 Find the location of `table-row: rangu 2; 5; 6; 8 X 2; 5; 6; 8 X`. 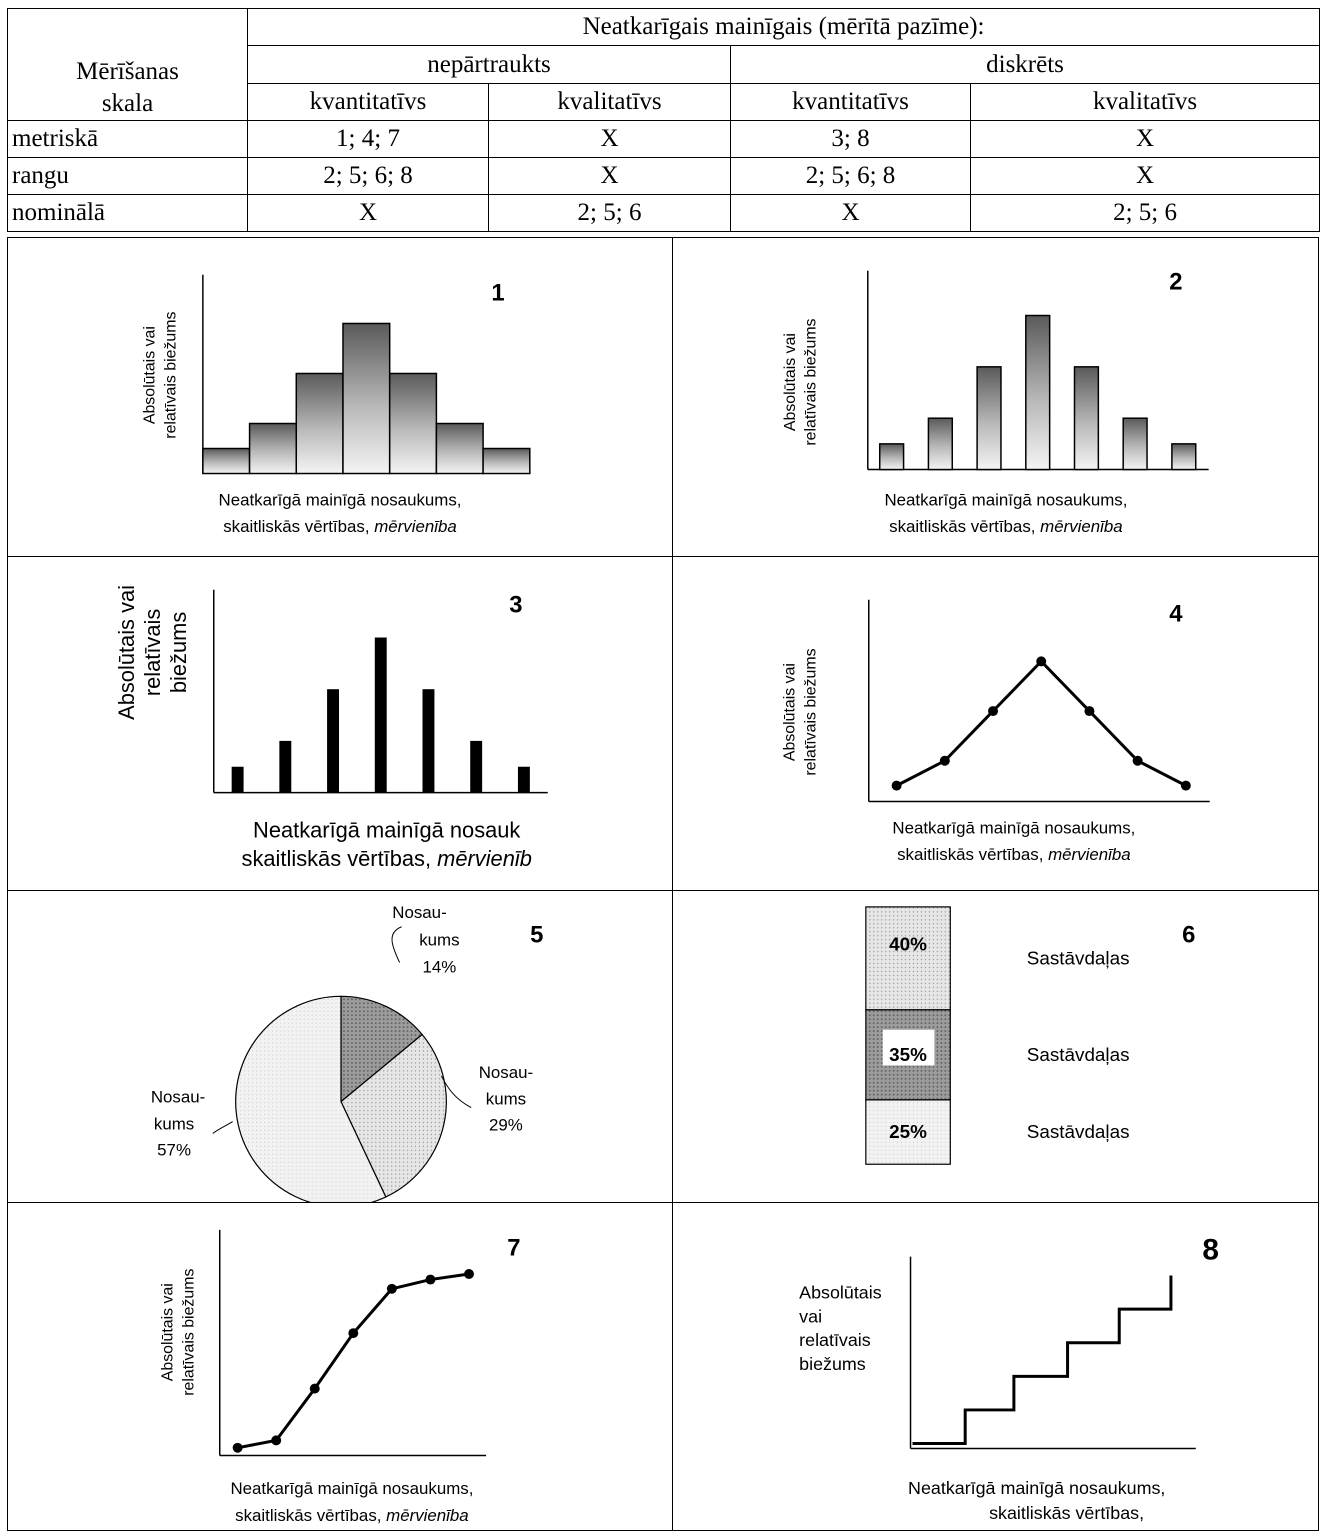

table-row: rangu 2; 5; 6; 8 X 2; 5; 6; 8 X is located at coordinates (664, 176).